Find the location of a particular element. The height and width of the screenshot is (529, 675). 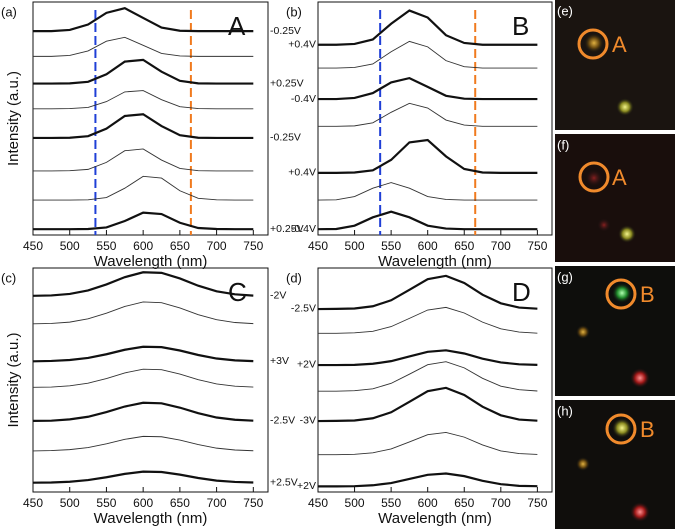

image-panel: (h) B is located at coordinates (615, 464).